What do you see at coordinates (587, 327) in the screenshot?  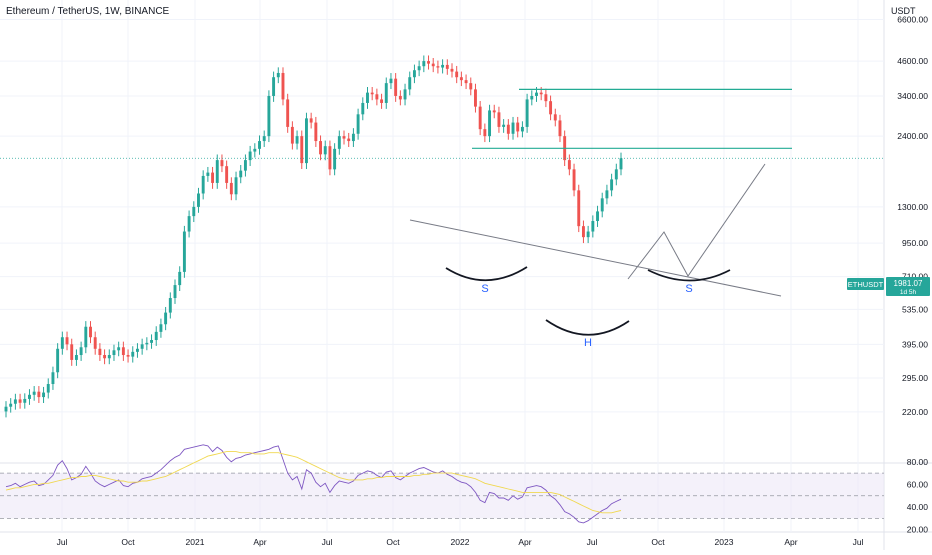 I see `head-arc` at bounding box center [587, 327].